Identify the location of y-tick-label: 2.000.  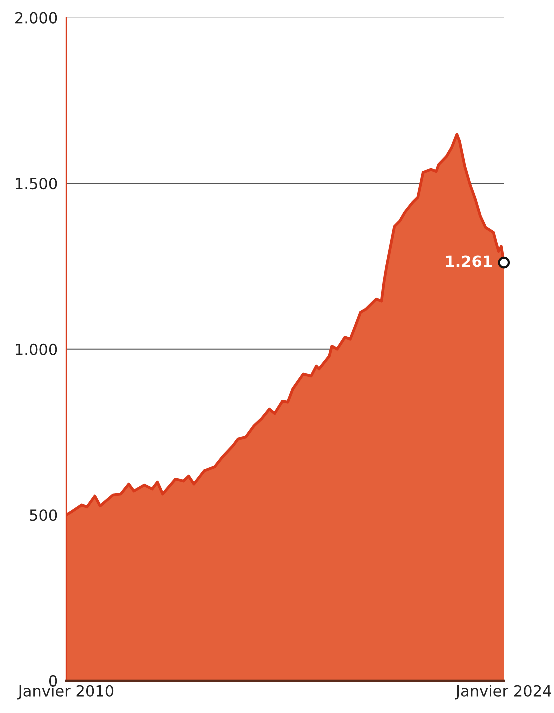
(37, 18).